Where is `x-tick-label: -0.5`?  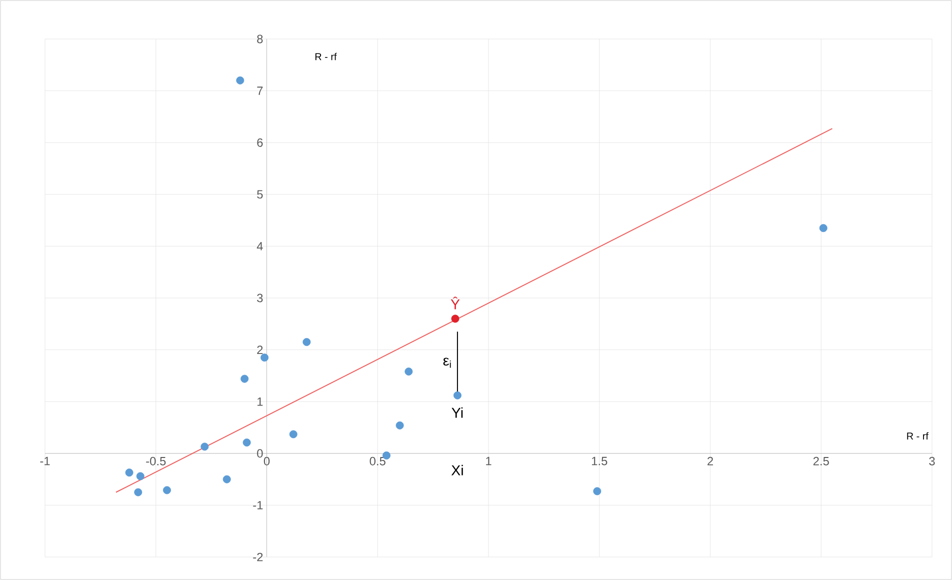 x-tick-label: -0.5 is located at coordinates (156, 461).